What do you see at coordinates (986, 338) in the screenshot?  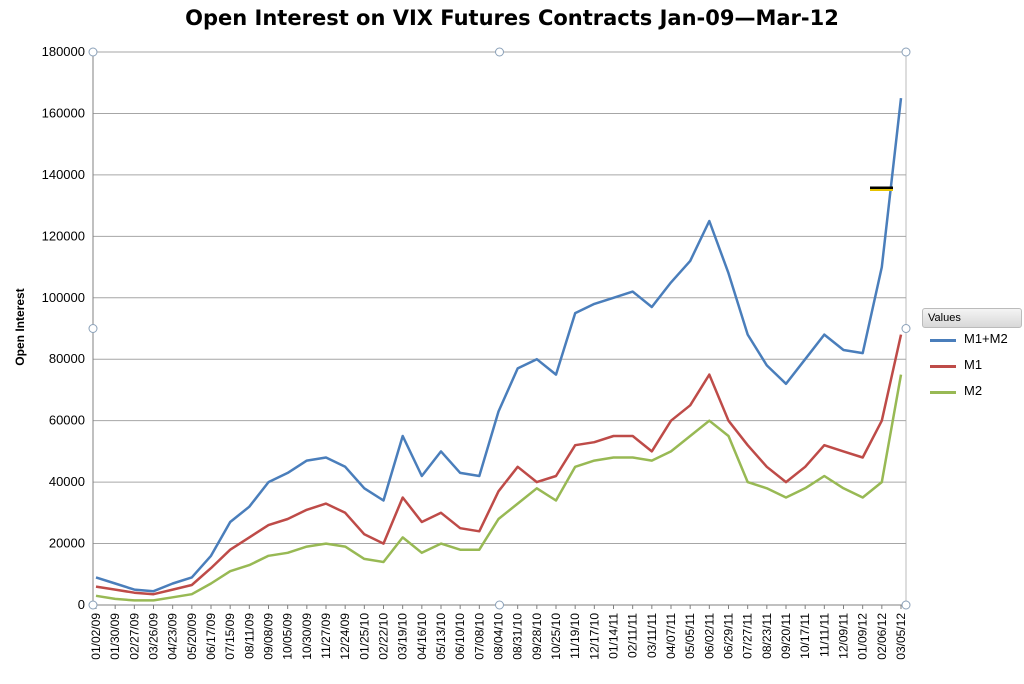 I see `legend-label: M1+M2` at bounding box center [986, 338].